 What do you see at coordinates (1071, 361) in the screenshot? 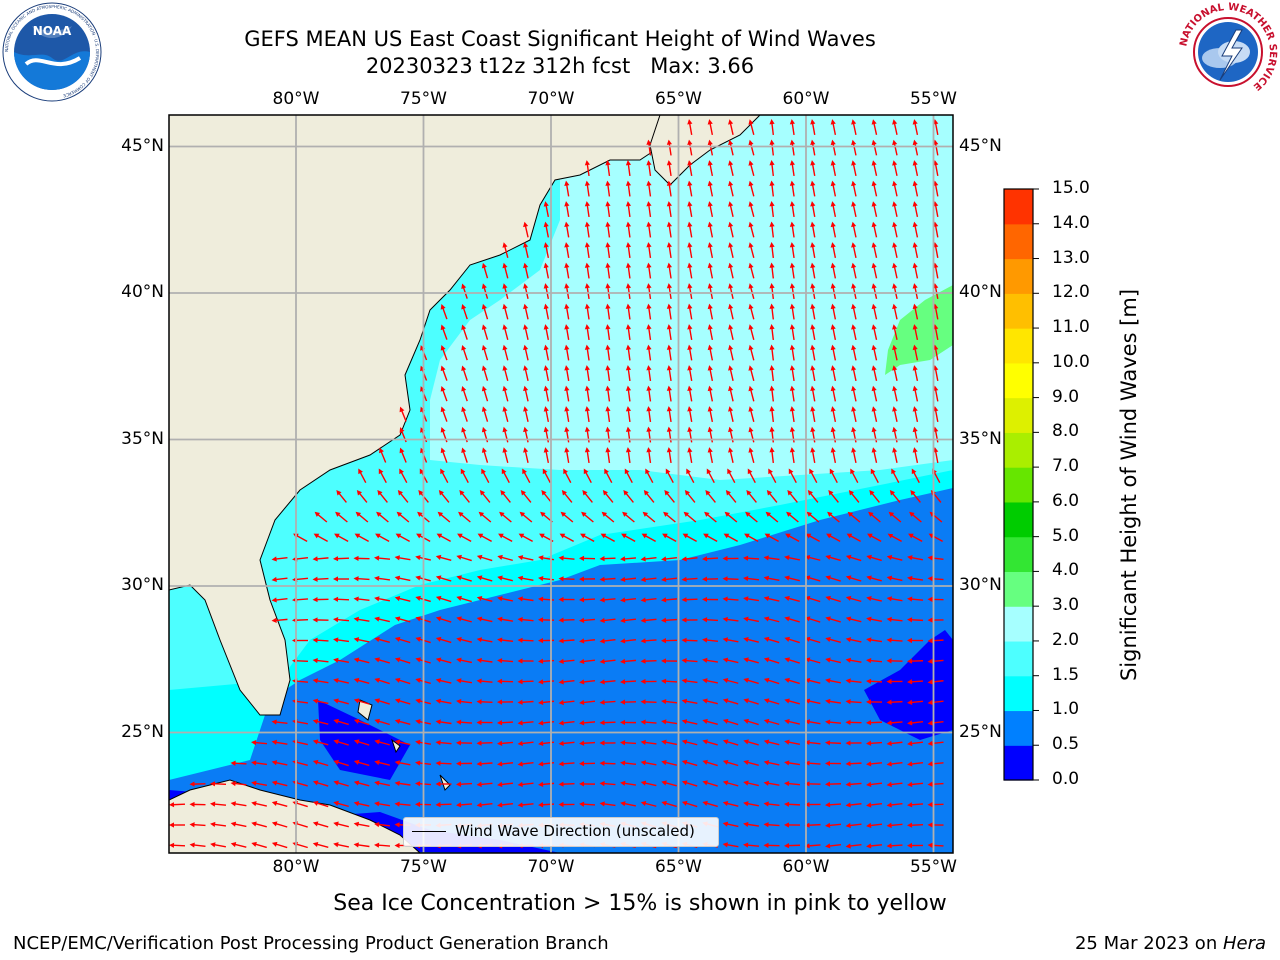
I see `colorbar-tick-label: 10.0` at bounding box center [1071, 361].